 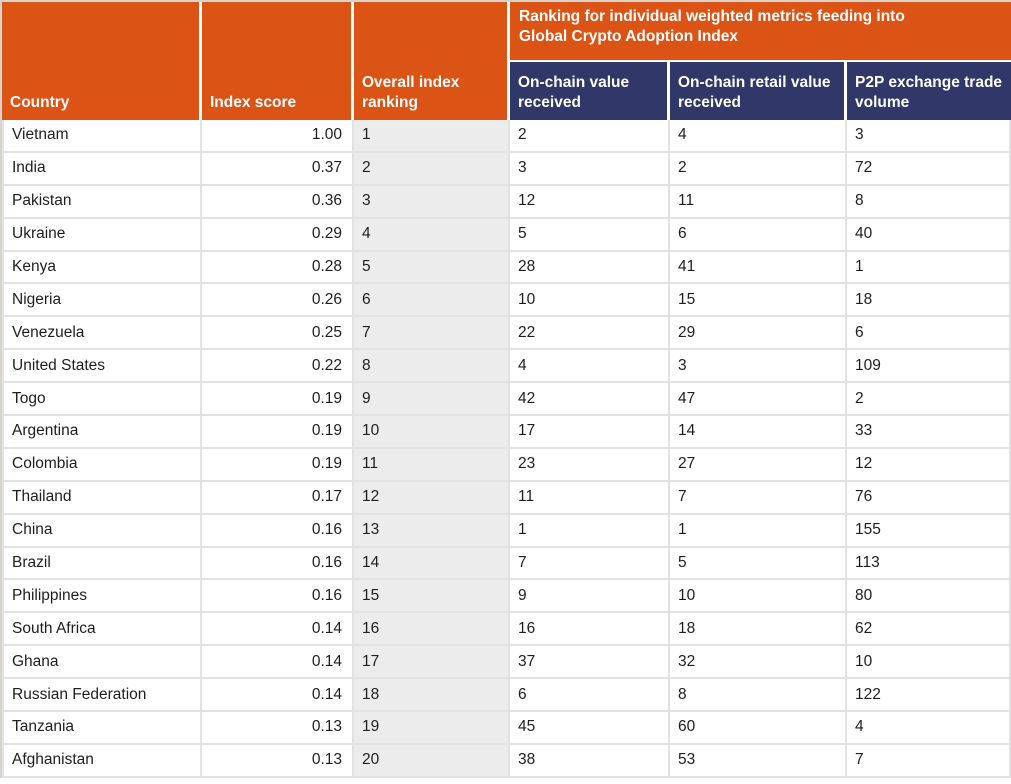 What do you see at coordinates (432, 530) in the screenshot?
I see `overall-ranking-cell: 13` at bounding box center [432, 530].